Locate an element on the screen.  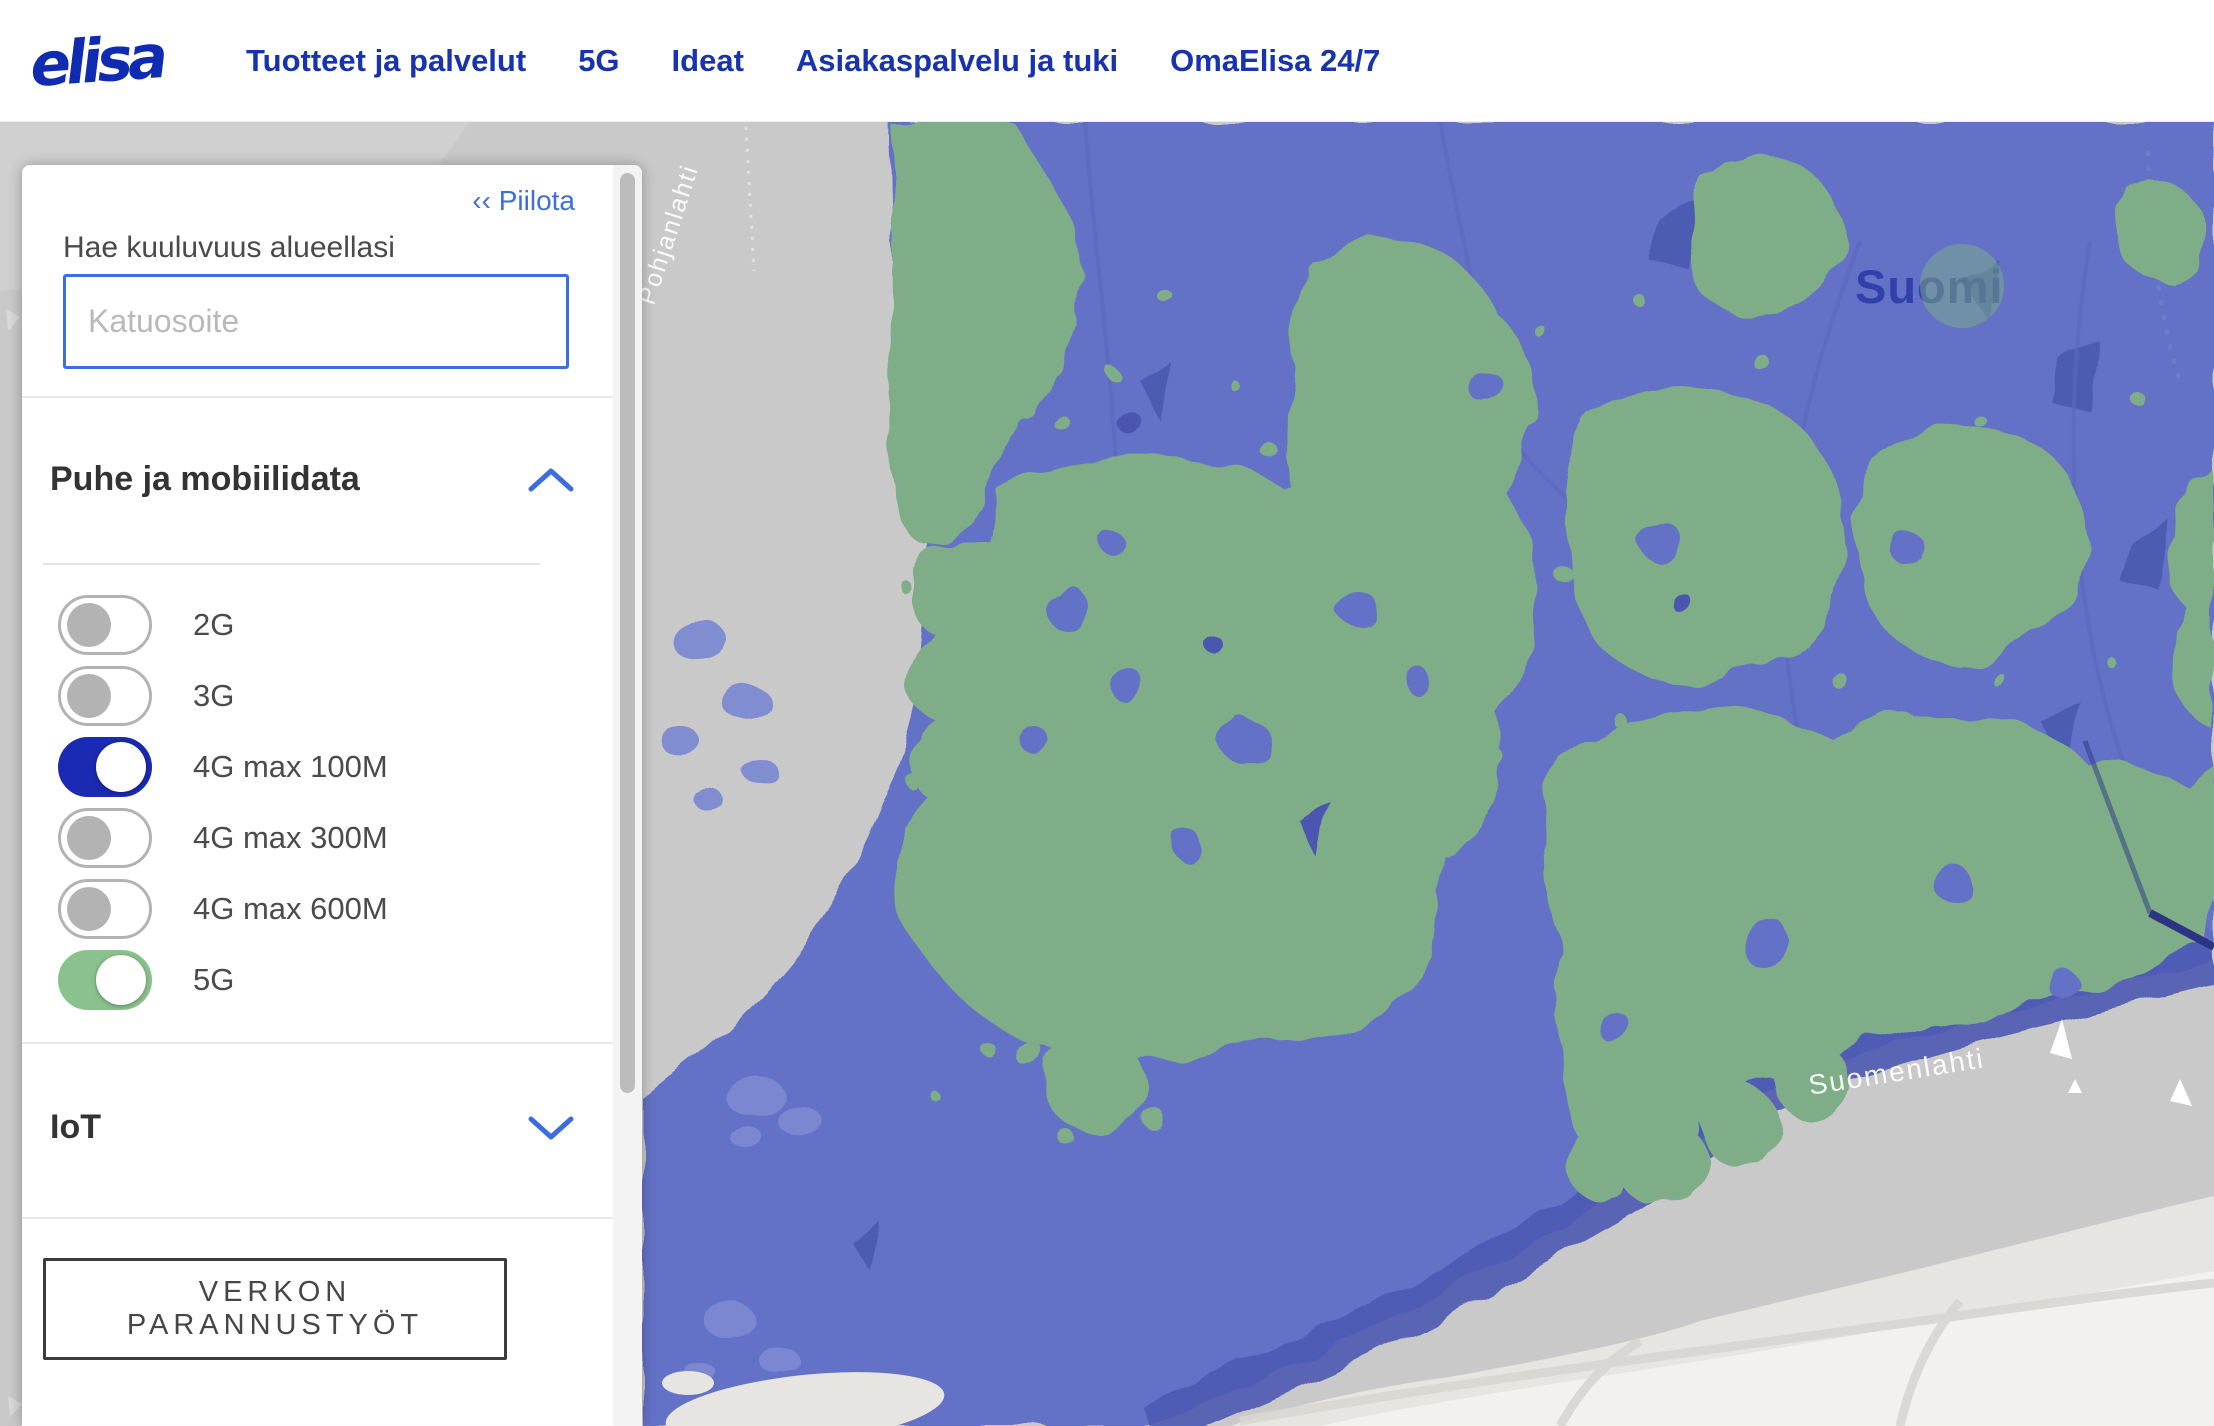
toggle-label-4g-300m: 4G max 300M is located at coordinates (290, 837).